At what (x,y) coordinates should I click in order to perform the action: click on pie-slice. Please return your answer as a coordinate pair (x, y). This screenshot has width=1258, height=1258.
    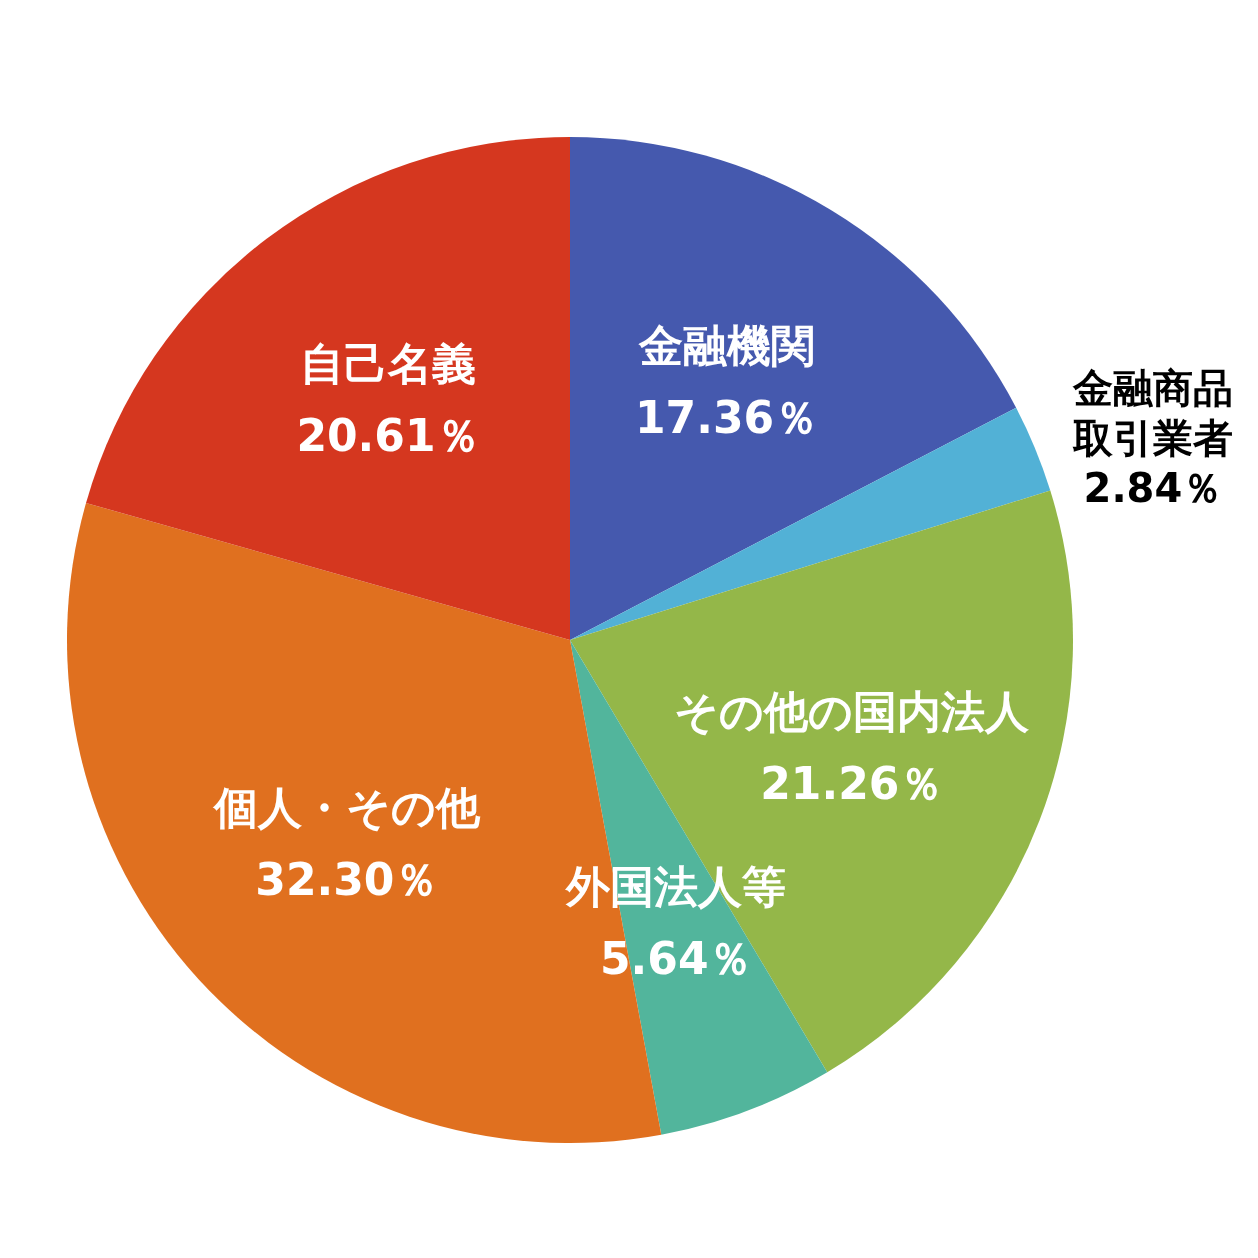
    Looking at the image, I should click on (793, 388).